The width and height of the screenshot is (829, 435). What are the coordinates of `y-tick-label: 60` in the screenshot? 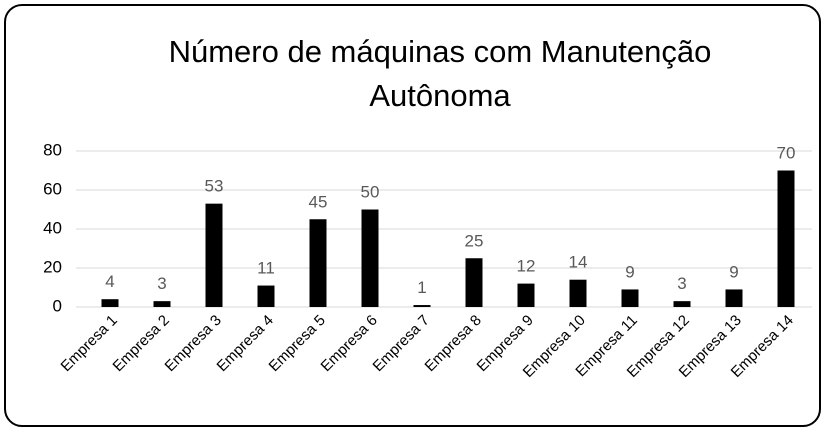 It's located at (52, 188).